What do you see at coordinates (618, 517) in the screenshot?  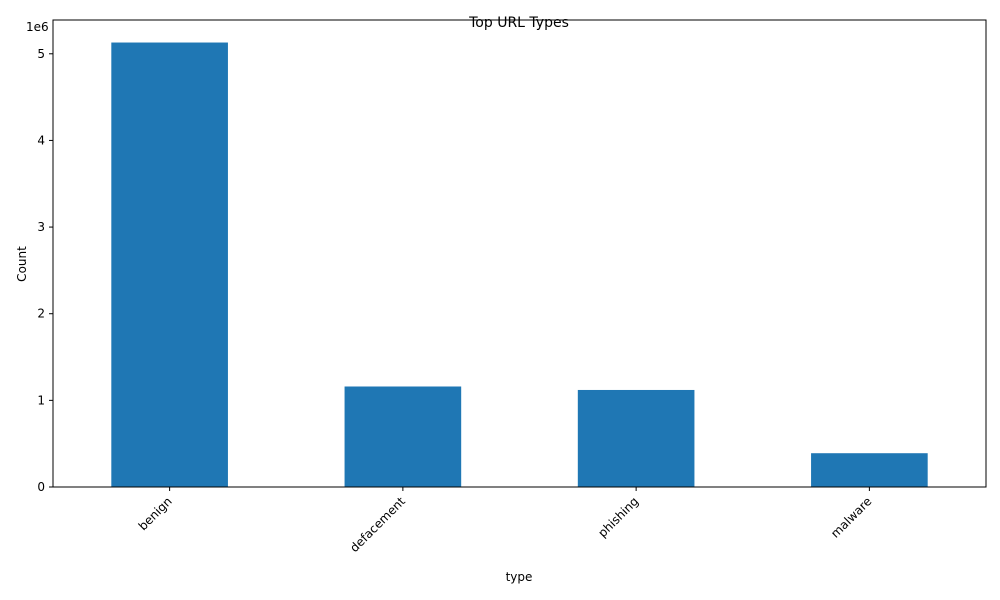 I see `x-tick-label: phishing` at bounding box center [618, 517].